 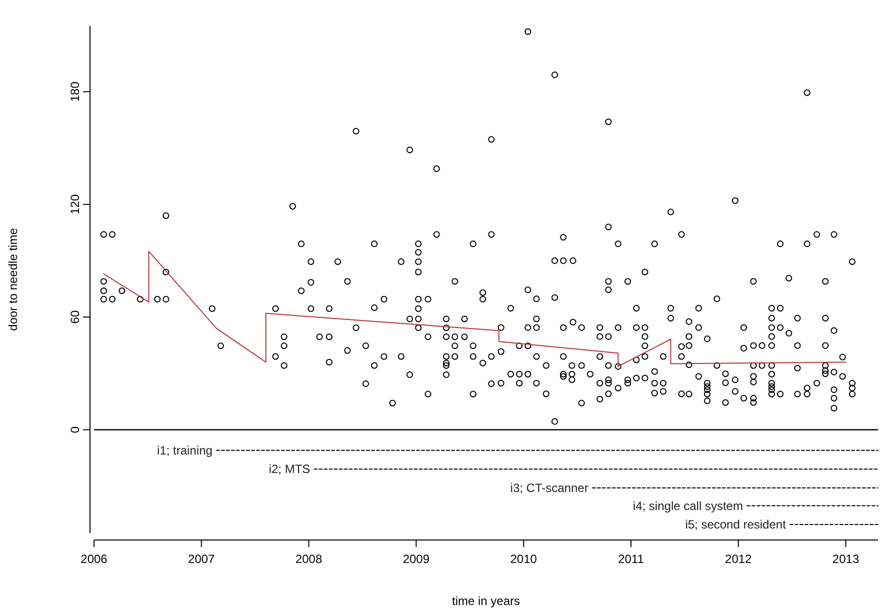 I want to click on x-tick-label: 2009, so click(x=416, y=559).